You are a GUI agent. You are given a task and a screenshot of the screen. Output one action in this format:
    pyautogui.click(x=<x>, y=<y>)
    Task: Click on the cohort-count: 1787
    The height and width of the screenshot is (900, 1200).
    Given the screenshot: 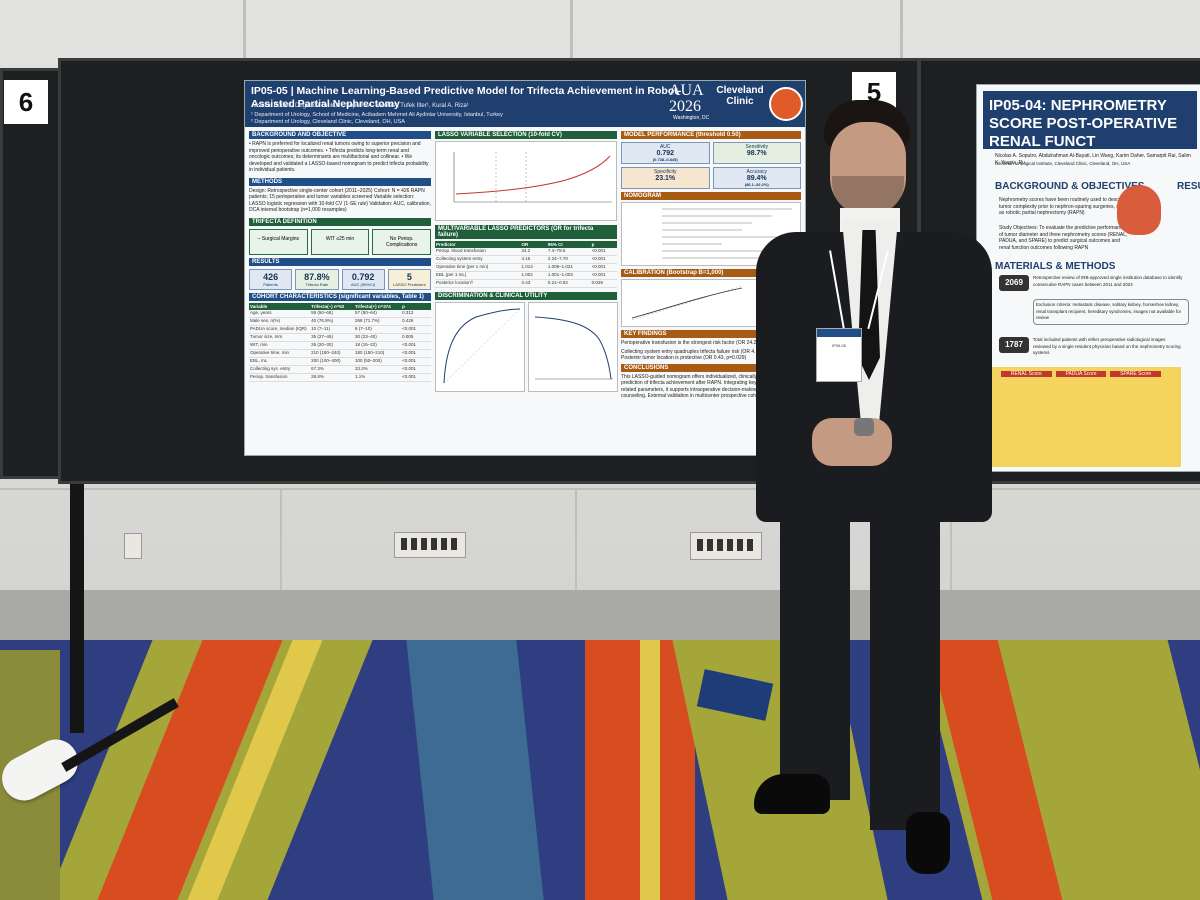 What is the action you would take?
    pyautogui.click(x=1014, y=345)
    